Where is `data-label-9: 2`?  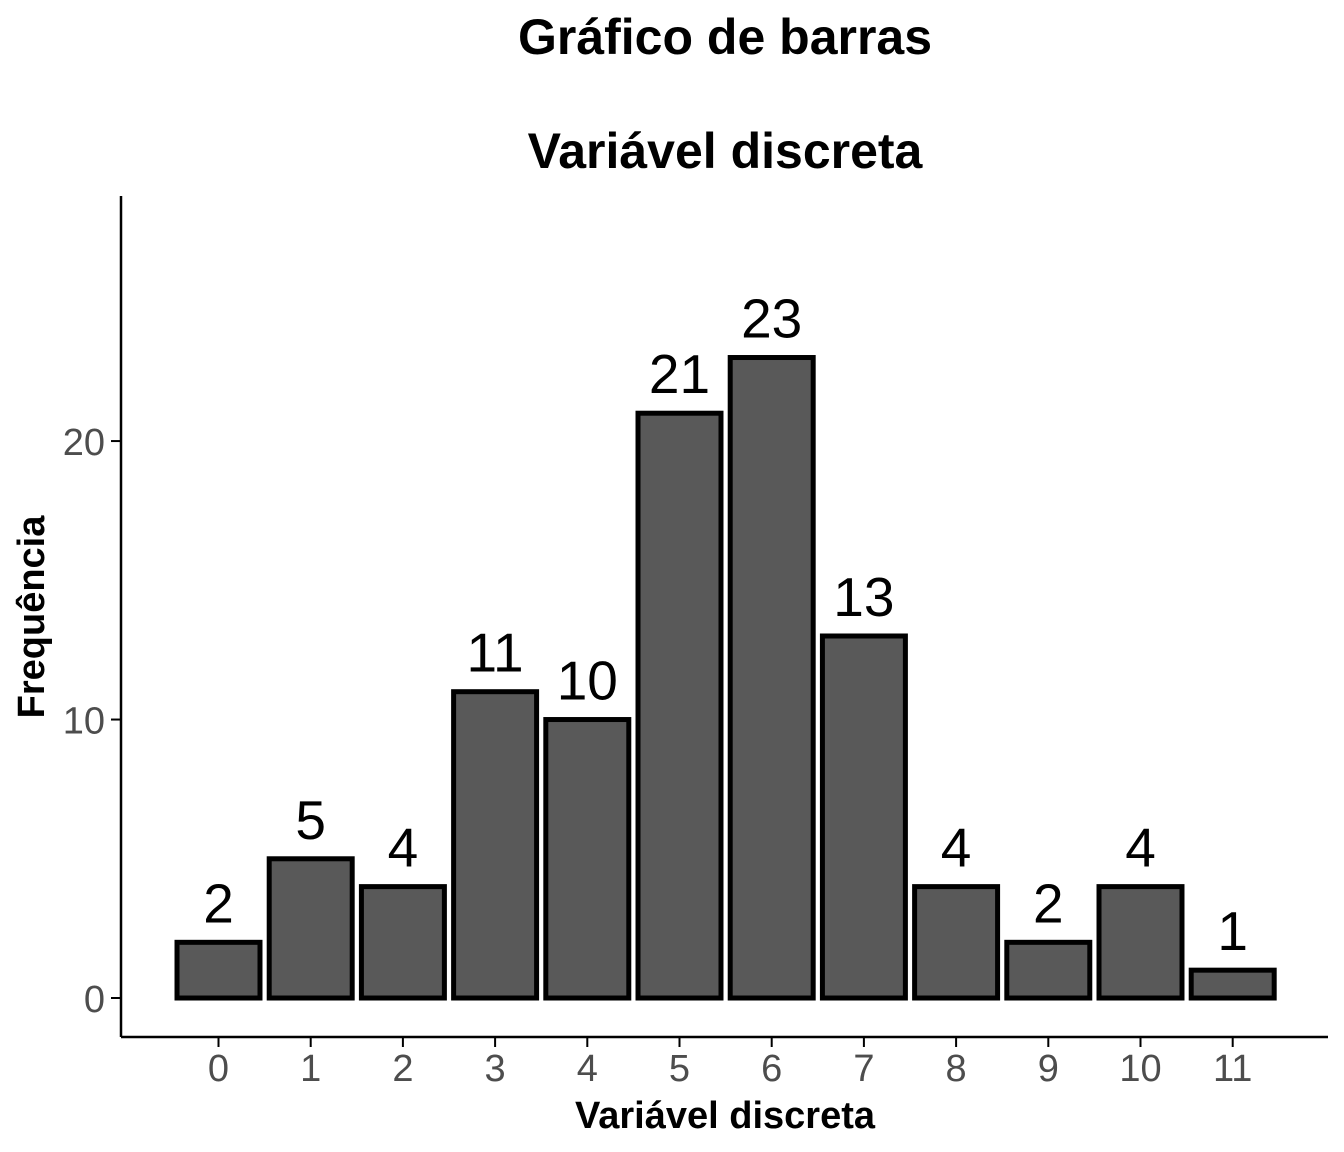 data-label-9: 2 is located at coordinates (1048, 903).